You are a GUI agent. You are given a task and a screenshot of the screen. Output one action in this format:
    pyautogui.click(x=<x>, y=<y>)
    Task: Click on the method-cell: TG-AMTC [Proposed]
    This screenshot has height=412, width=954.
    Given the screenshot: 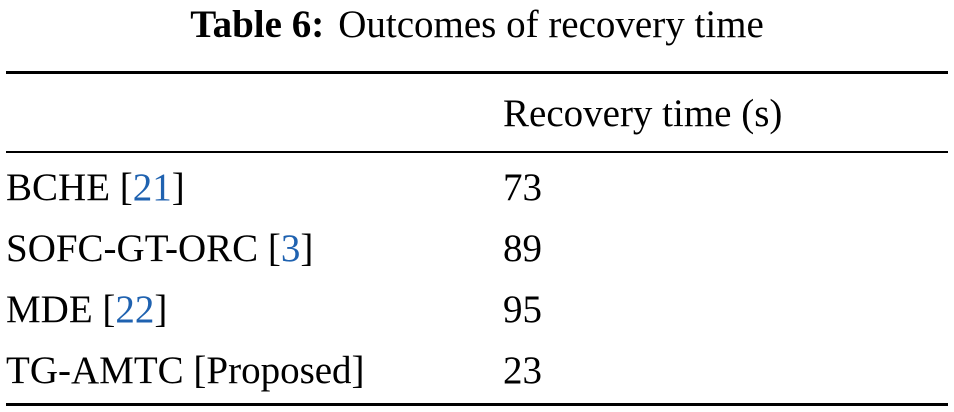 What is the action you would take?
    pyautogui.click(x=185, y=371)
    